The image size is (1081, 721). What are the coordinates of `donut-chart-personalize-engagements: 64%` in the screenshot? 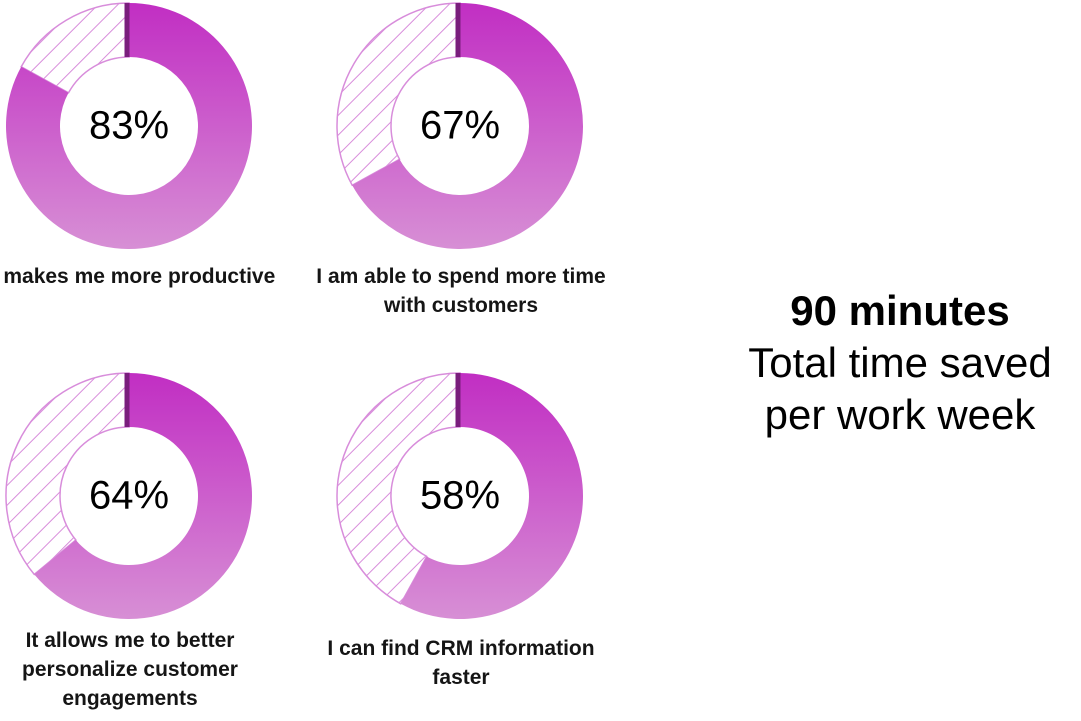 It's located at (128, 495).